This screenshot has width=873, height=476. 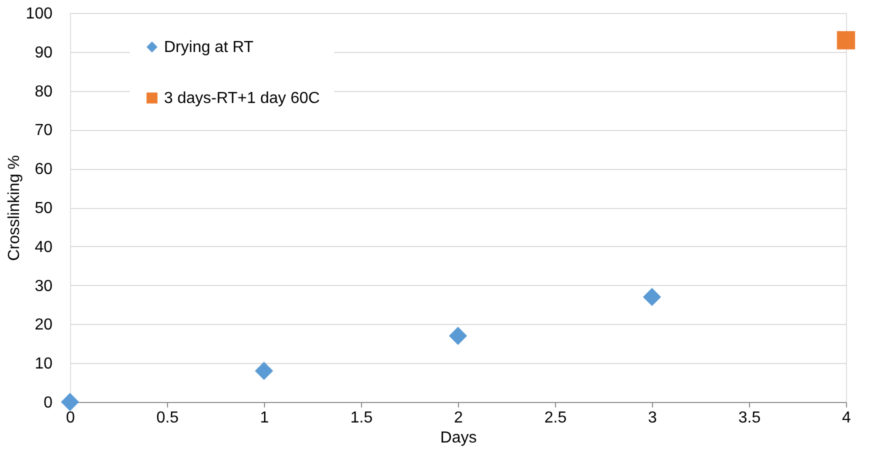 What do you see at coordinates (458, 438) in the screenshot?
I see `x-axis-title: Days` at bounding box center [458, 438].